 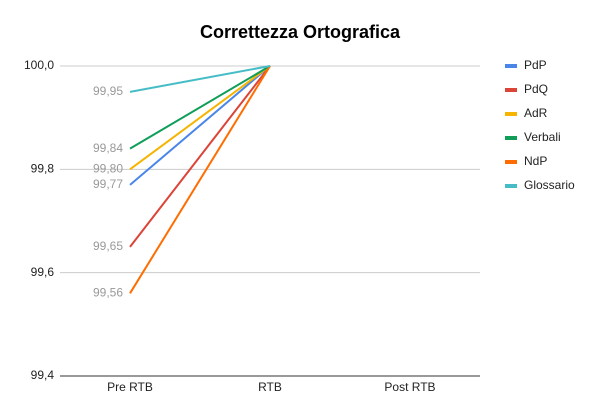 What do you see at coordinates (535, 161) in the screenshot?
I see `legend-label: NdP` at bounding box center [535, 161].